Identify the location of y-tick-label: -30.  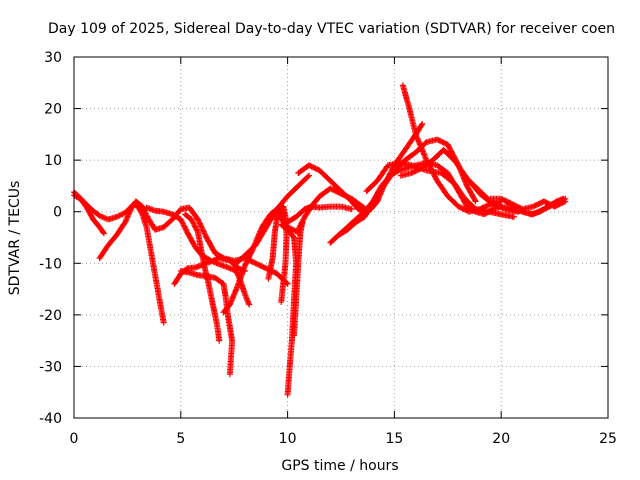
(50, 367).